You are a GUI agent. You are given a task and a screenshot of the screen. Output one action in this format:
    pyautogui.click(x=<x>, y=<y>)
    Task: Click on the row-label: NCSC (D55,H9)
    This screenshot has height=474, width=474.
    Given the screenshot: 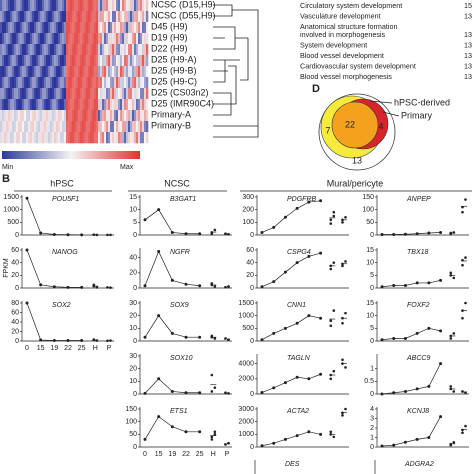 What is the action you would take?
    pyautogui.click(x=183, y=15)
    